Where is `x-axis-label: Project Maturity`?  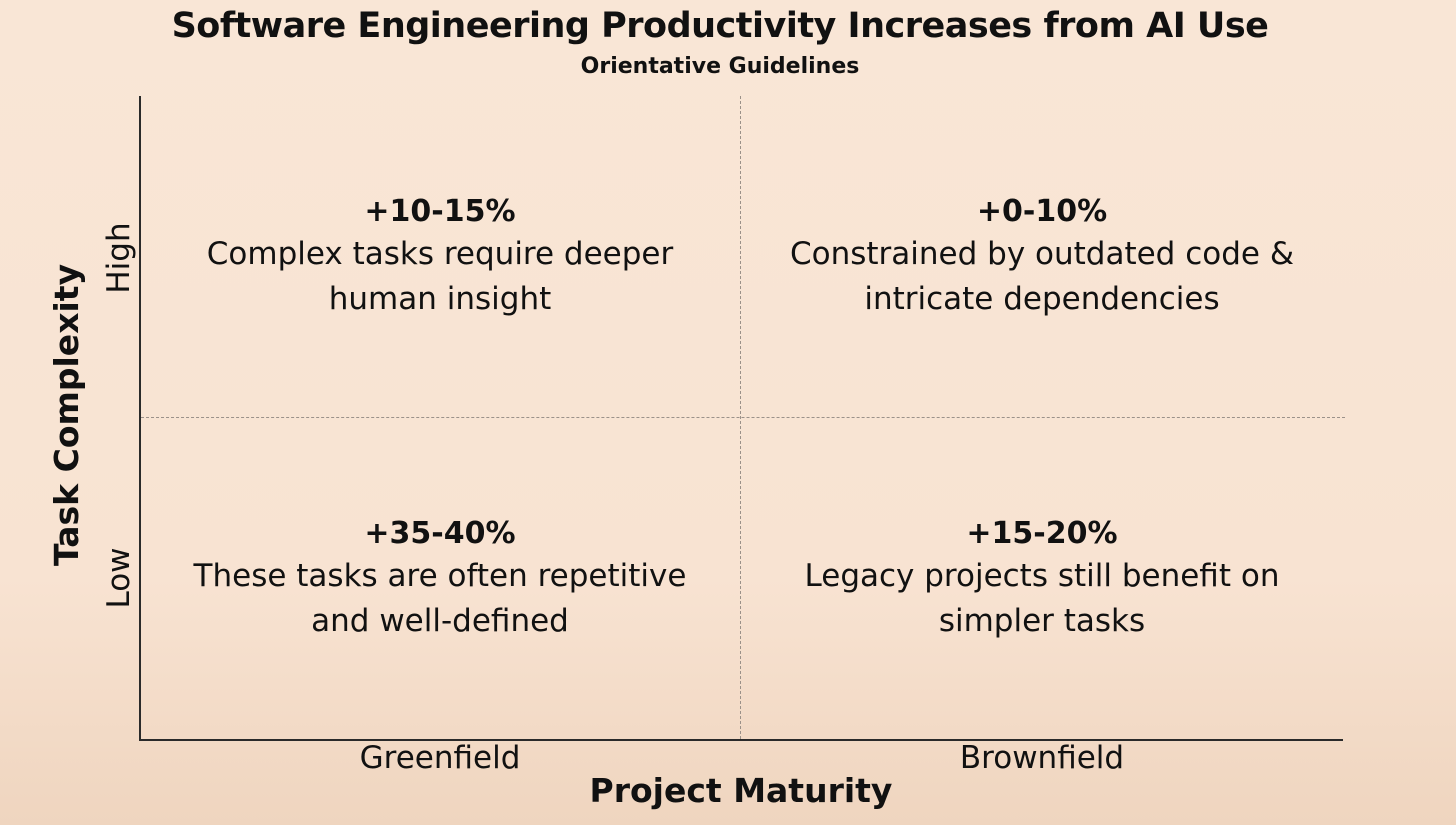
x-axis-label: Project Maturity is located at coordinates (741, 790).